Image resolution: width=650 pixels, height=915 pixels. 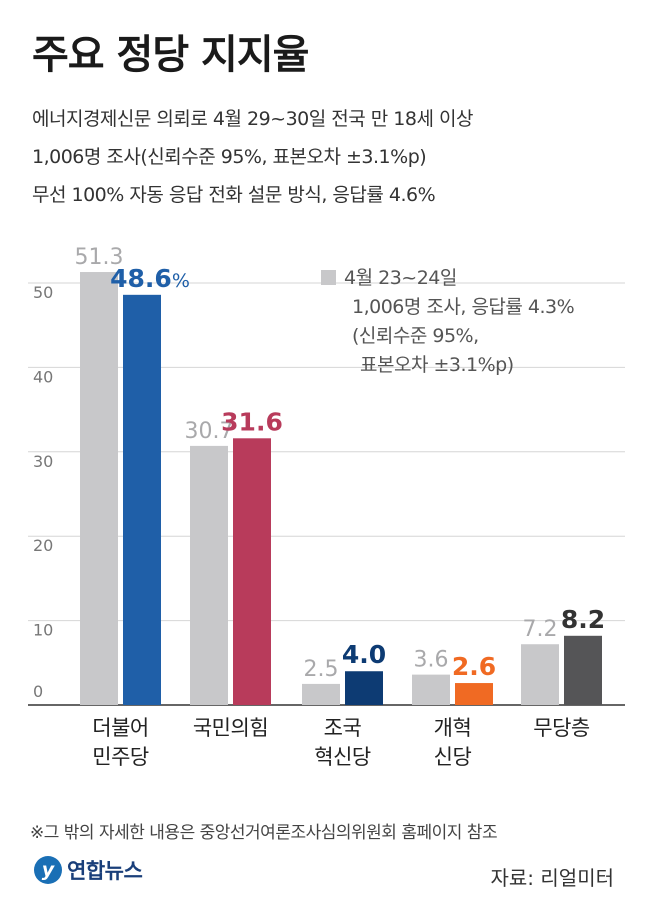 I want to click on category-label-4: 무당층, so click(x=561, y=728).